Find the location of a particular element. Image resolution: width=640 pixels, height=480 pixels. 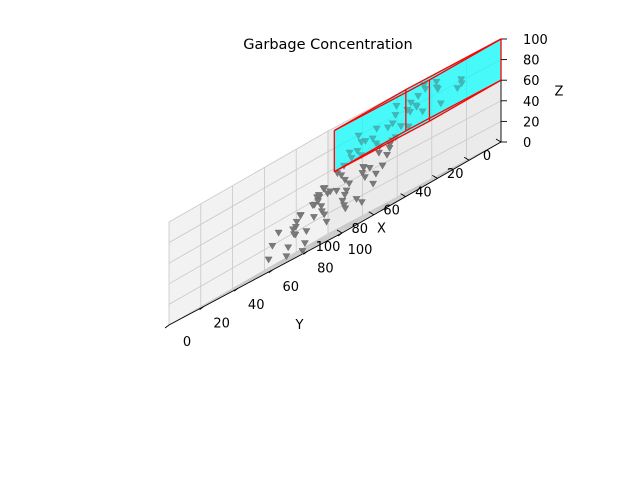

y-tick-label: 60 is located at coordinates (291, 287).